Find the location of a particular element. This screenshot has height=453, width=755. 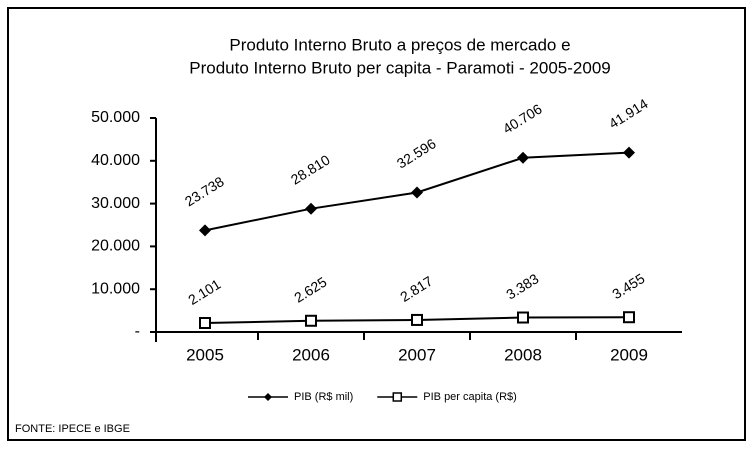

y-tick-label: 10.000 is located at coordinates (115, 288).